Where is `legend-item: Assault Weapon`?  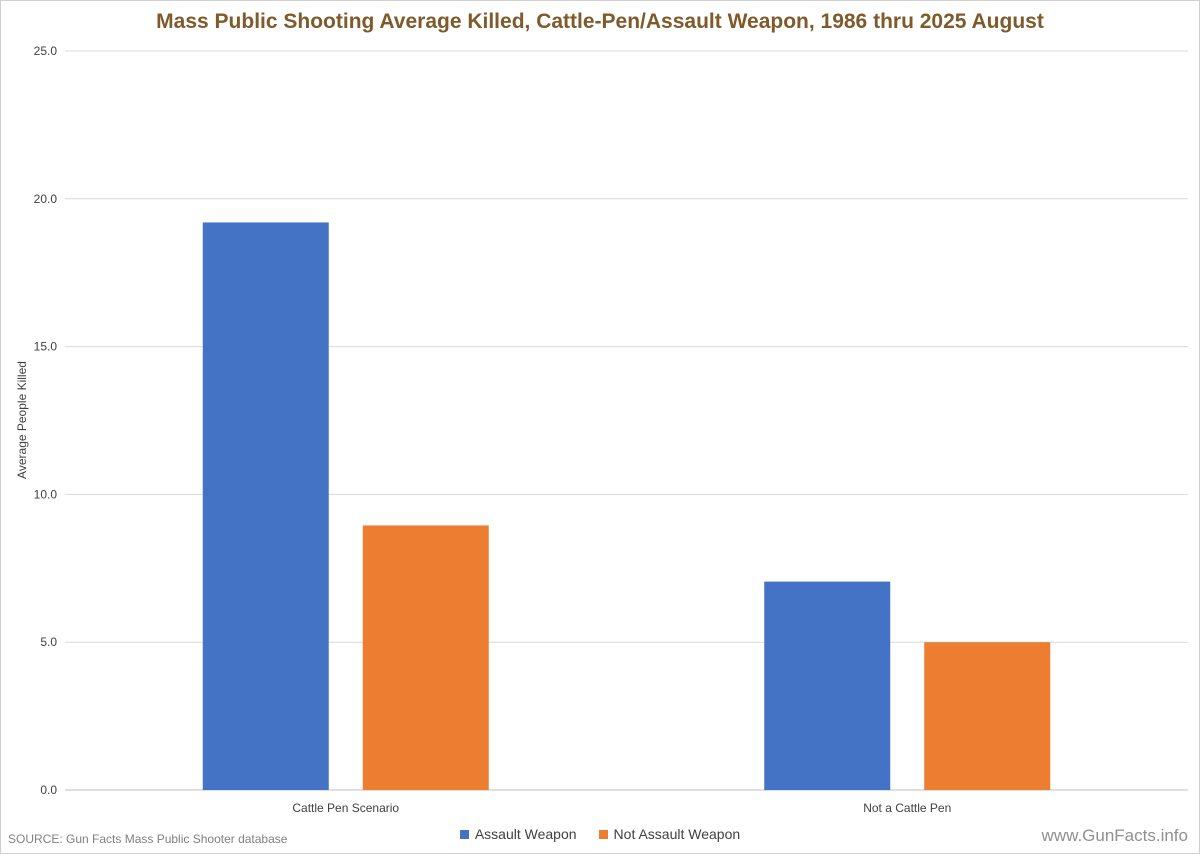
legend-item: Assault Weapon is located at coordinates (518, 834).